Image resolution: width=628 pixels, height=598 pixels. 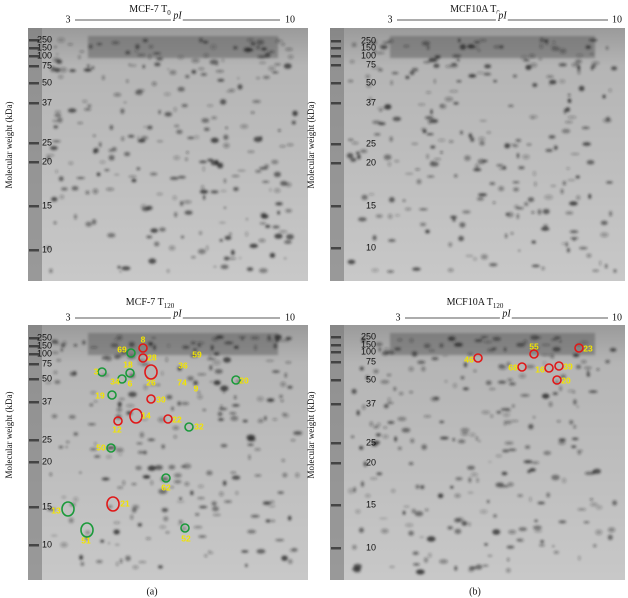 I want to click on panel-title-text: MCF10A T, so click(x=470, y=302).